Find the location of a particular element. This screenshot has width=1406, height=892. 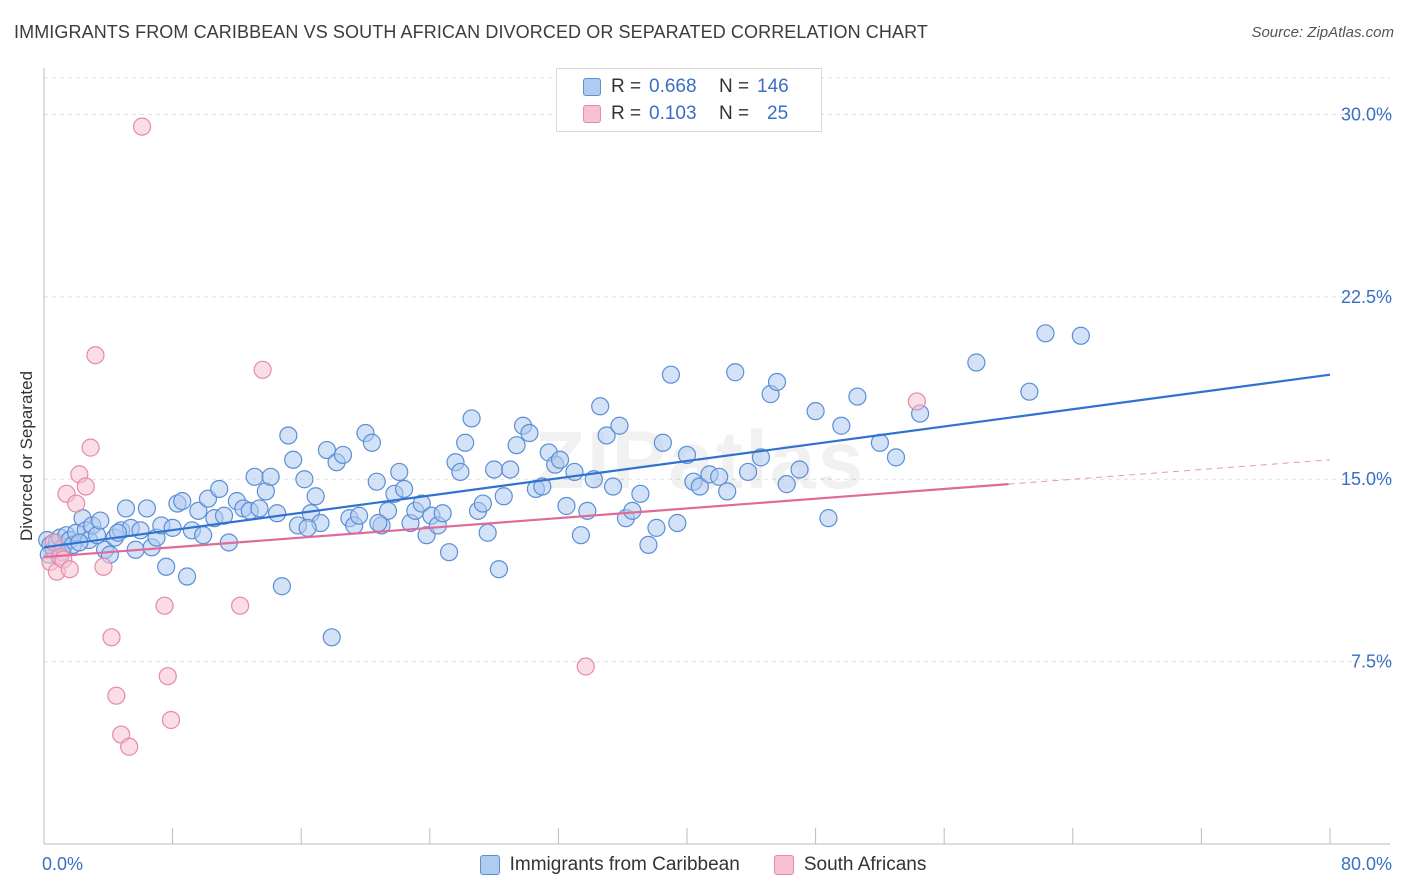

legend-row-caribbean: R = 0.668 N = 146 is located at coordinates (686, 87).